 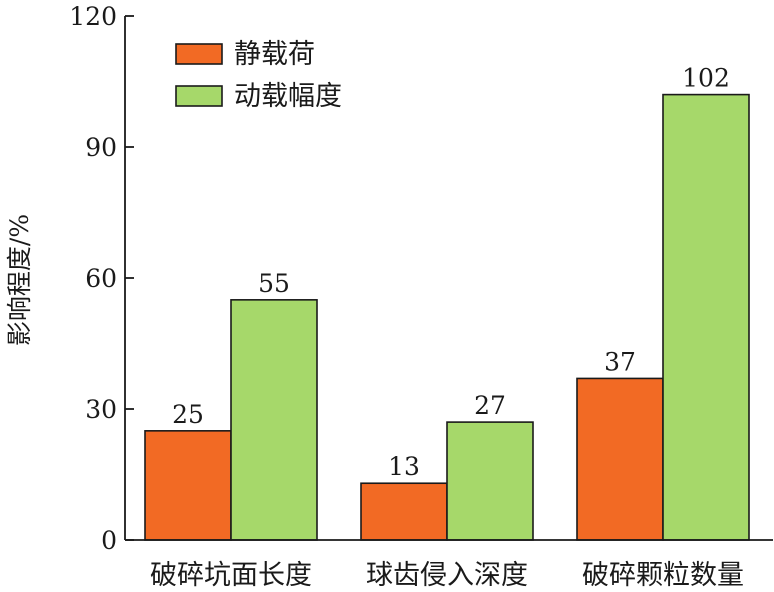 I want to click on y-tick-label-4: 120, so click(x=93, y=16).